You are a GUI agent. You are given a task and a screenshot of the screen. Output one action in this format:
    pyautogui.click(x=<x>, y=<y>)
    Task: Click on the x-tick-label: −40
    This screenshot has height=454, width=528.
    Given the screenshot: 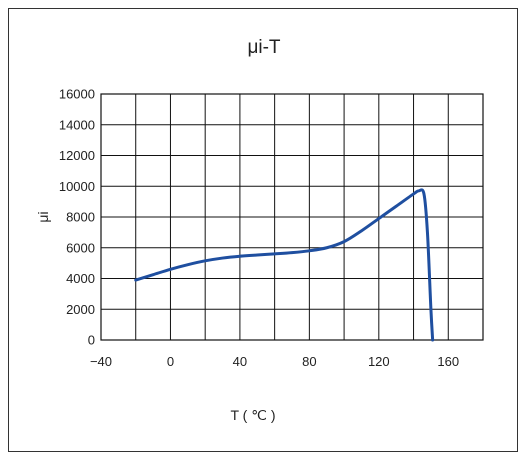 What is the action you would take?
    pyautogui.click(x=101, y=361)
    